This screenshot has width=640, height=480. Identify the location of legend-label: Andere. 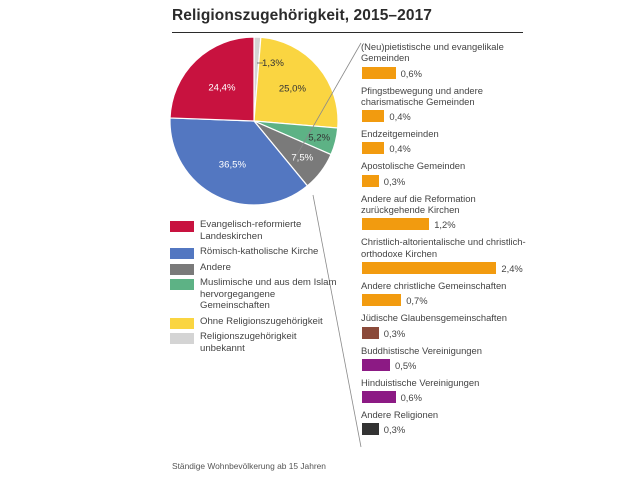
(215, 267).